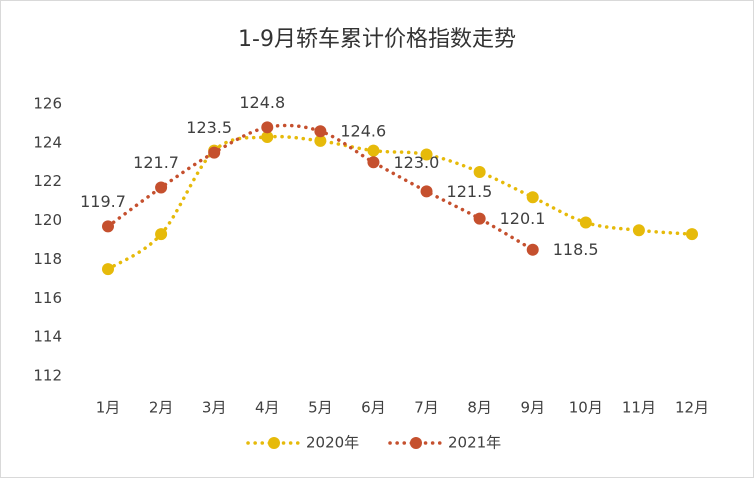 This screenshot has height=483, width=754. What do you see at coordinates (586, 408) in the screenshot?
I see `x-tick-label: 10月` at bounding box center [586, 408].